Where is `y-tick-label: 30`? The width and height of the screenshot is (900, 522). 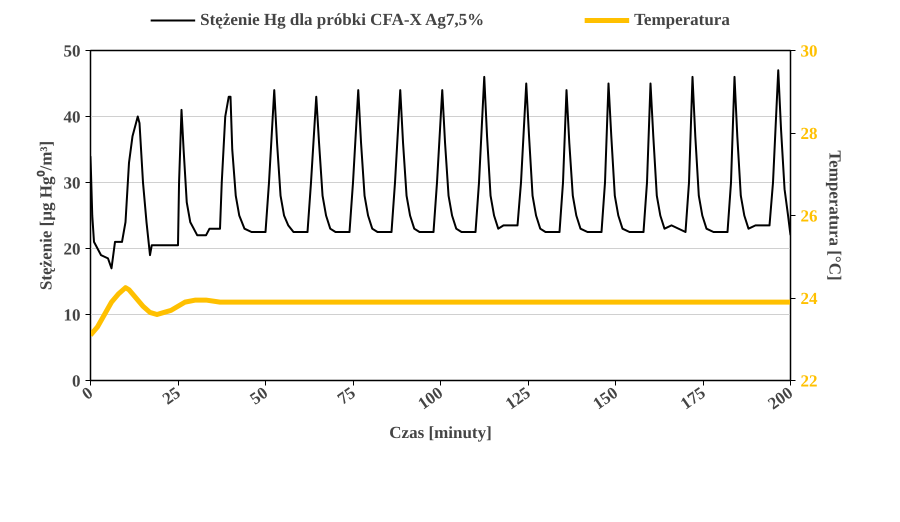 y-tick-label: 30 is located at coordinates (72, 183).